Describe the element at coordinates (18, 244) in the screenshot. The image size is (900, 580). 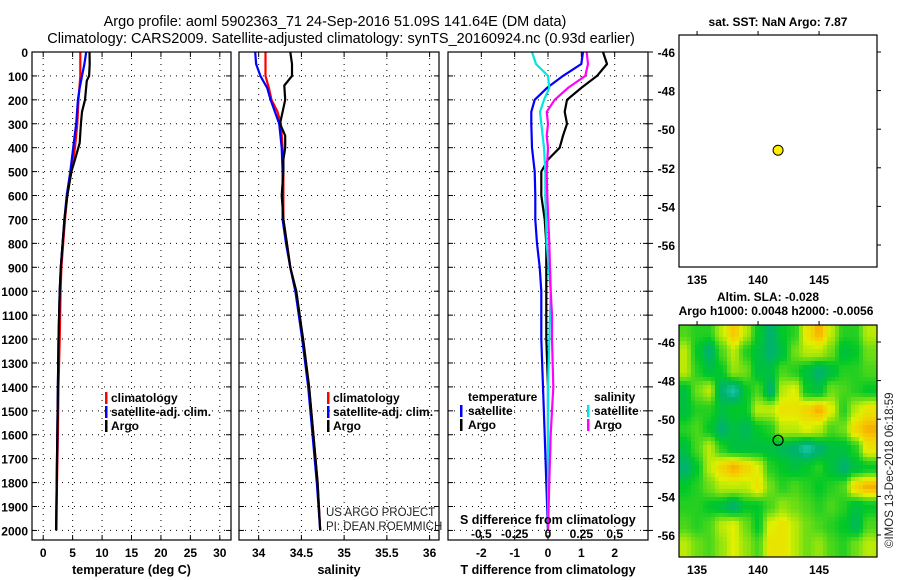
I see `y-tick-label: 800` at that location.